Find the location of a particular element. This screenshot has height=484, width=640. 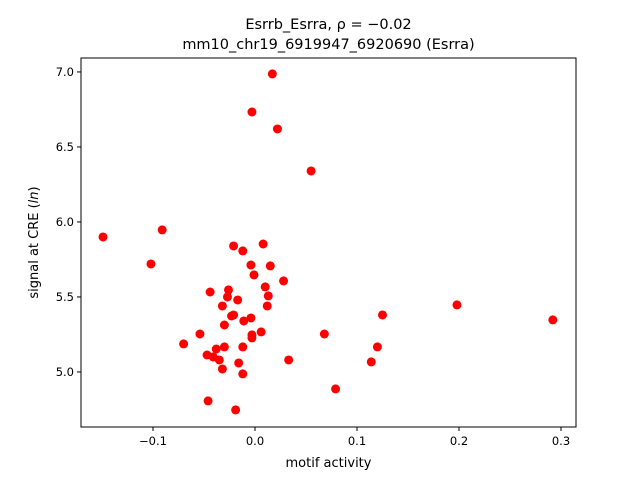

x-tick-label: −0.1 is located at coordinates (153, 441).